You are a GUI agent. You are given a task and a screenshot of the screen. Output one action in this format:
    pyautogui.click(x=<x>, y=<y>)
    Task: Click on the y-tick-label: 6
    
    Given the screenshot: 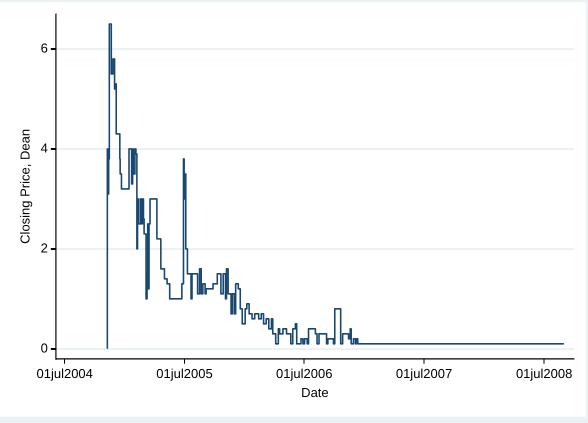 What is the action you would take?
    pyautogui.click(x=44, y=48)
    